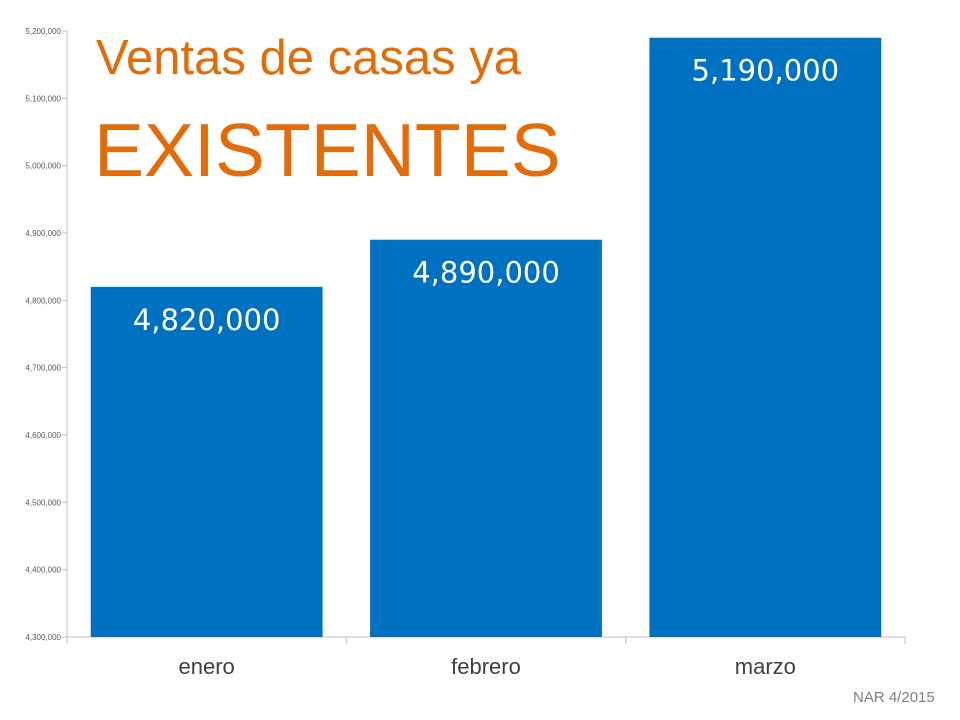 The height and width of the screenshot is (720, 960). Describe the element at coordinates (43, 31) in the screenshot. I see `y-tick-label: 5,200,000` at that location.